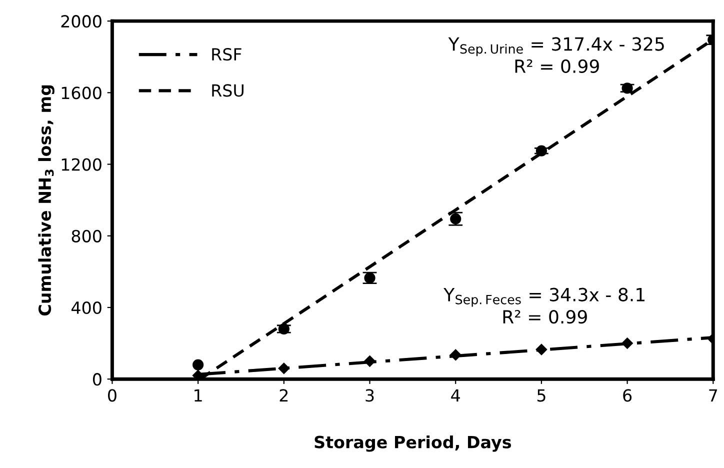 The image size is (724, 468). What do you see at coordinates (713, 395) in the screenshot?
I see `x-tick-label: 7` at bounding box center [713, 395].